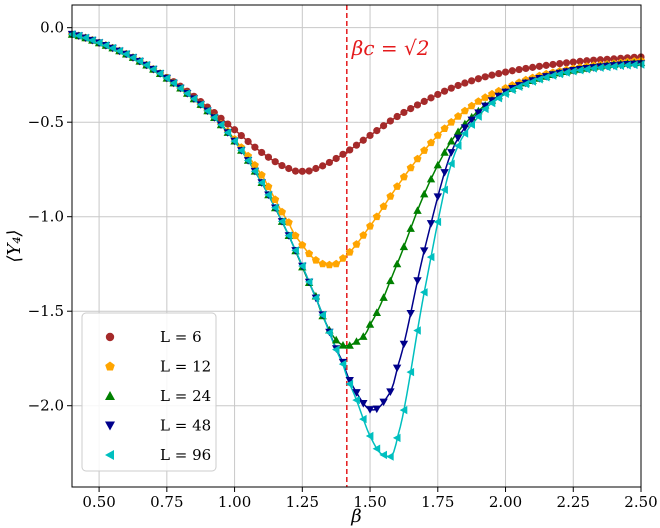  I want to click on legend-label: L = 12, so click(185, 367).